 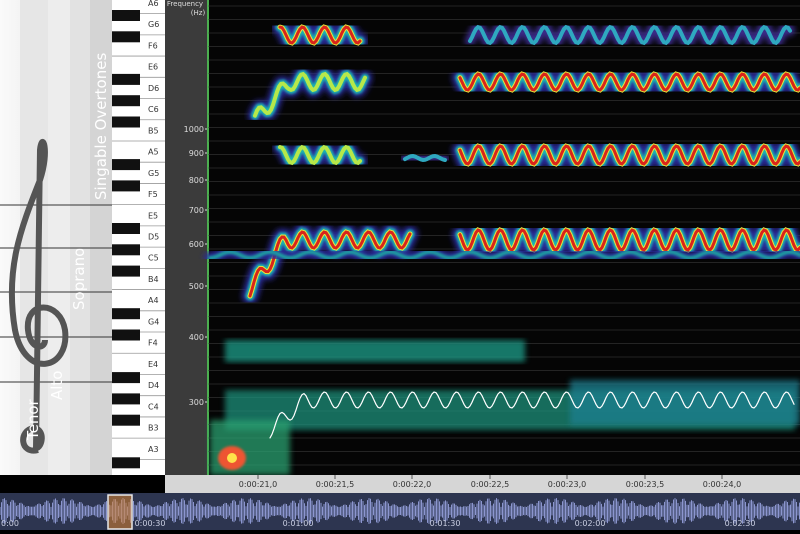 What do you see at coordinates (378, 523) in the screenshot?
I see `overview-labels: 0:00 0:00:30 0:01:00 0:01:30 0:02:00 0:02:30` at bounding box center [378, 523].